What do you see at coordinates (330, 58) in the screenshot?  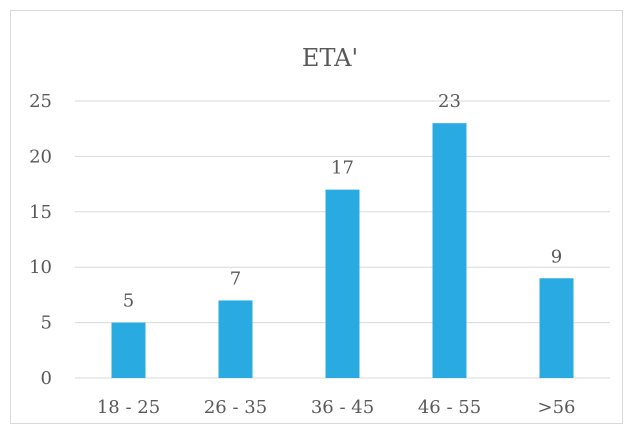 I see `chart-title: ETA'` at bounding box center [330, 58].